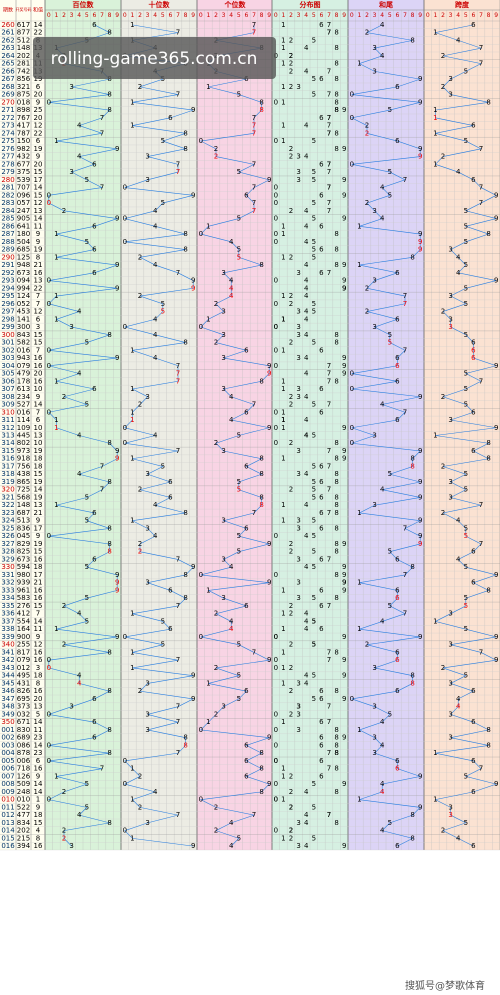 This screenshot has width=500, height=995. I want to click on number: 980, so click(23, 575).